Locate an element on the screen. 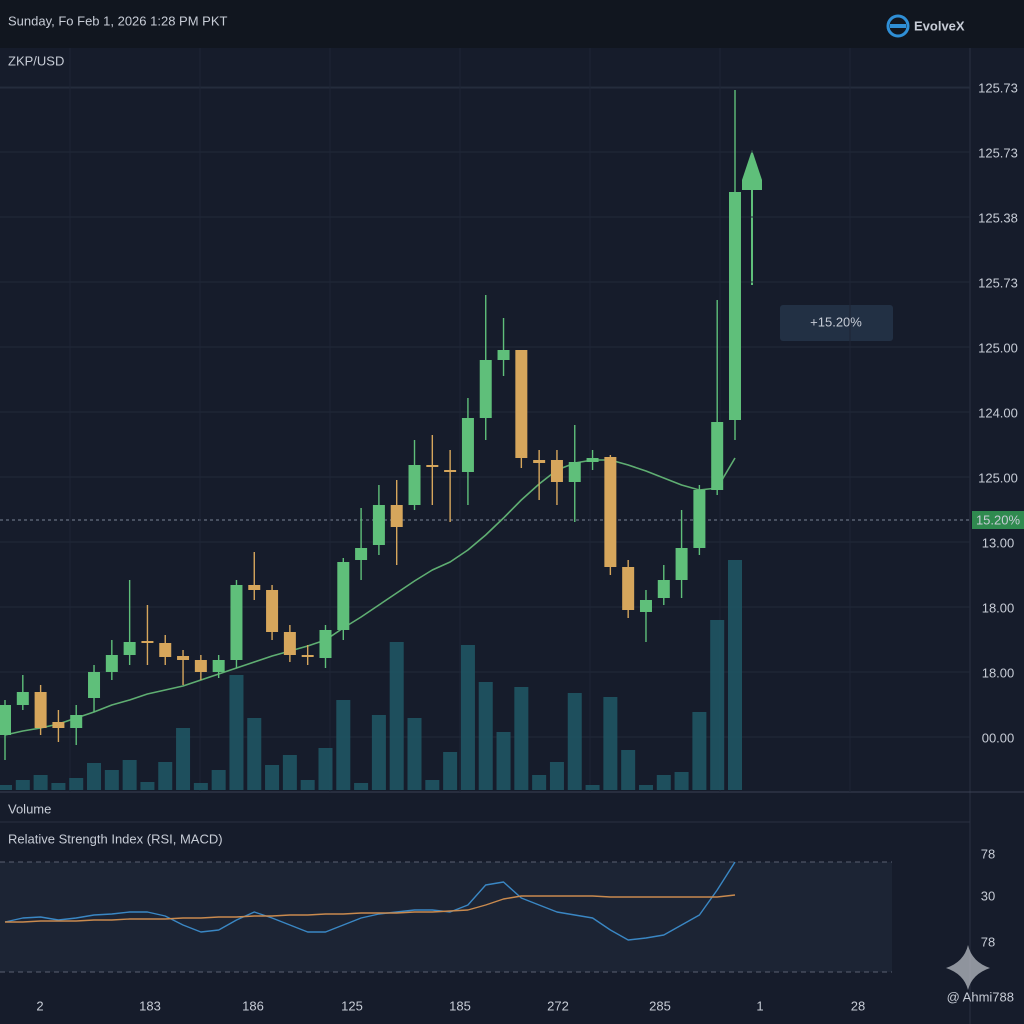 Image resolution: width=1024 pixels, height=1024 pixels. sparkle is located at coordinates (968, 967).